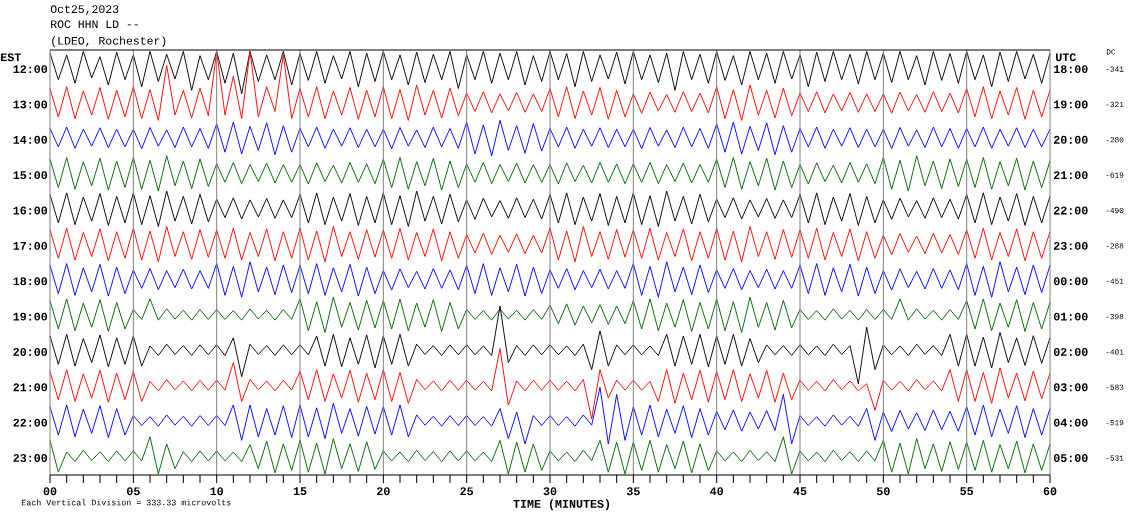 The image size is (1130, 519). I want to click on y-tick-label: 18:00, so click(30, 281).